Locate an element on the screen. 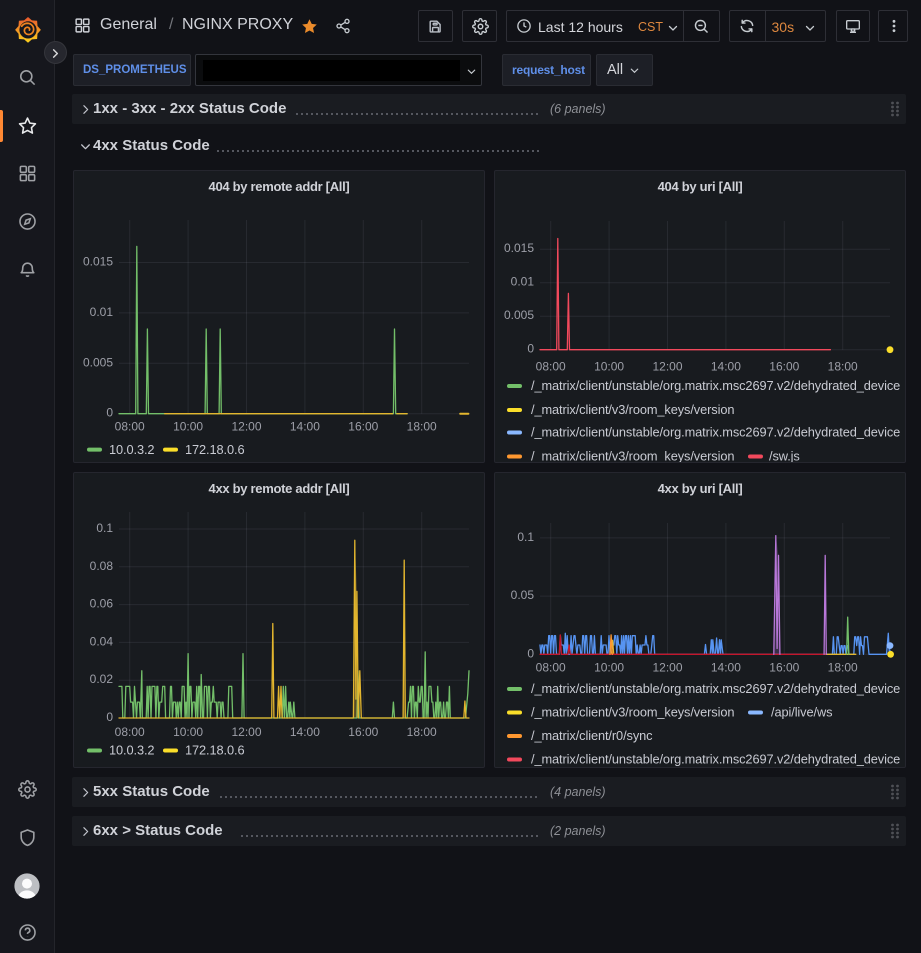 The width and height of the screenshot is (921, 953). svg-text: 0.05 is located at coordinates (523, 595).